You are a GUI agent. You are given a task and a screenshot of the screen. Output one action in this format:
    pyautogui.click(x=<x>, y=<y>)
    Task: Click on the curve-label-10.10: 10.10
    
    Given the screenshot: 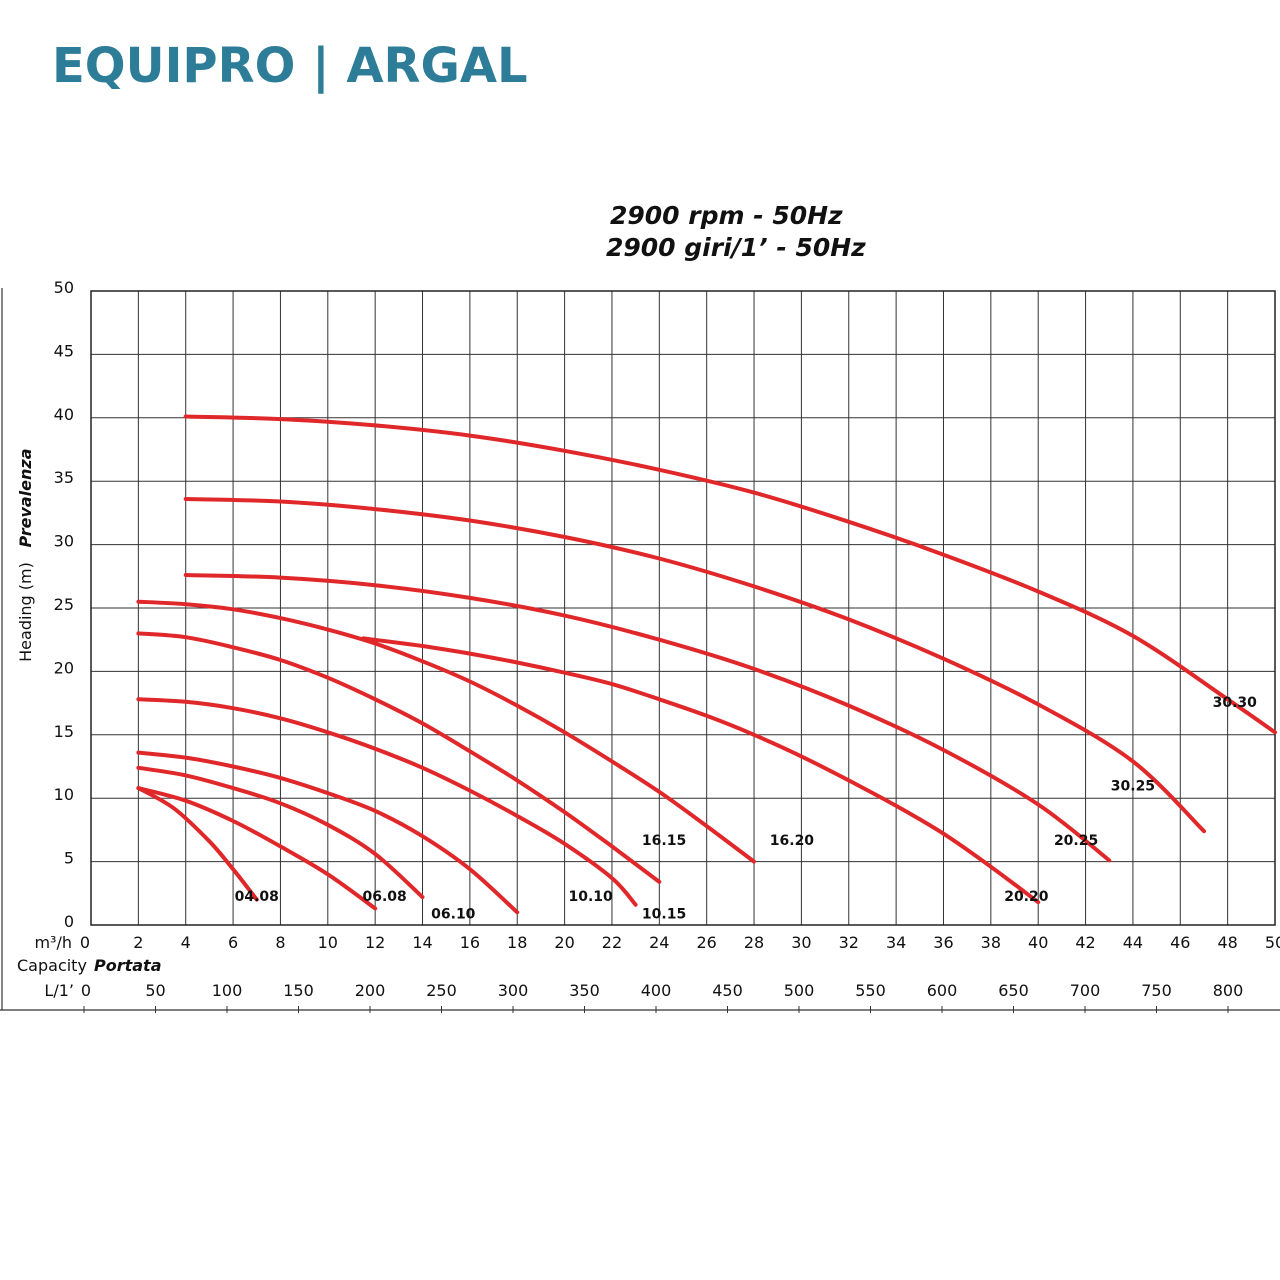 What is the action you would take?
    pyautogui.click(x=590, y=897)
    